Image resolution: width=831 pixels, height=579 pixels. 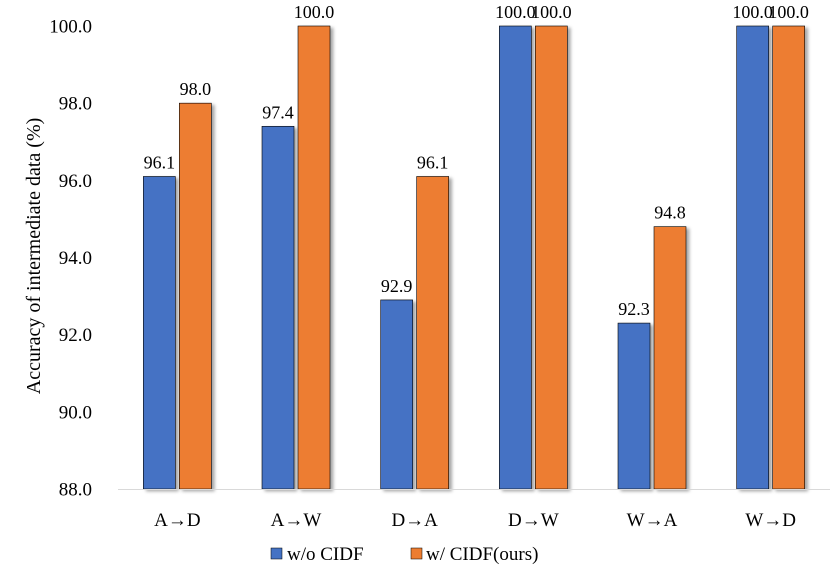 I want to click on y-tick-label: 90.0, so click(x=75, y=412).